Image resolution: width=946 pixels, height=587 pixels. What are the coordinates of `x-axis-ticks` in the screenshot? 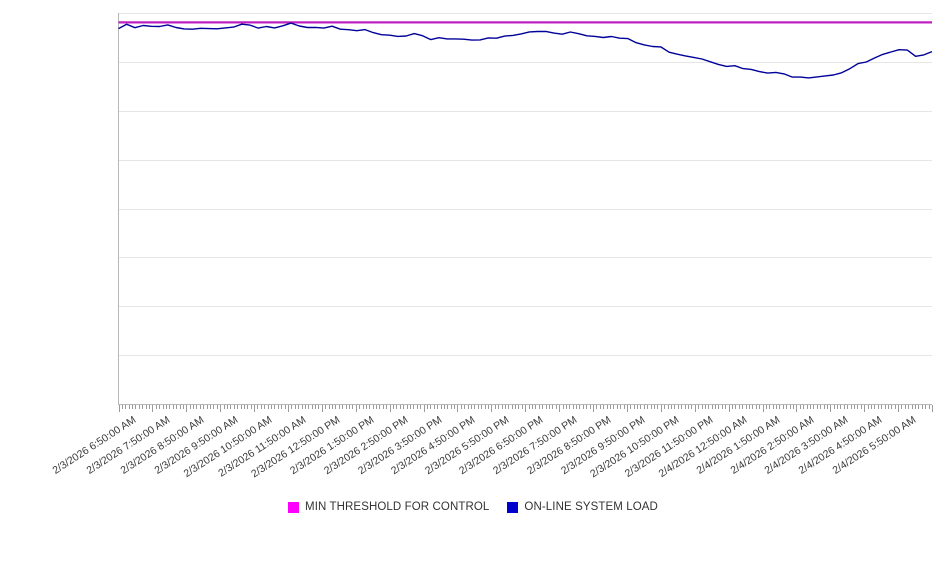 It's located at (526, 408).